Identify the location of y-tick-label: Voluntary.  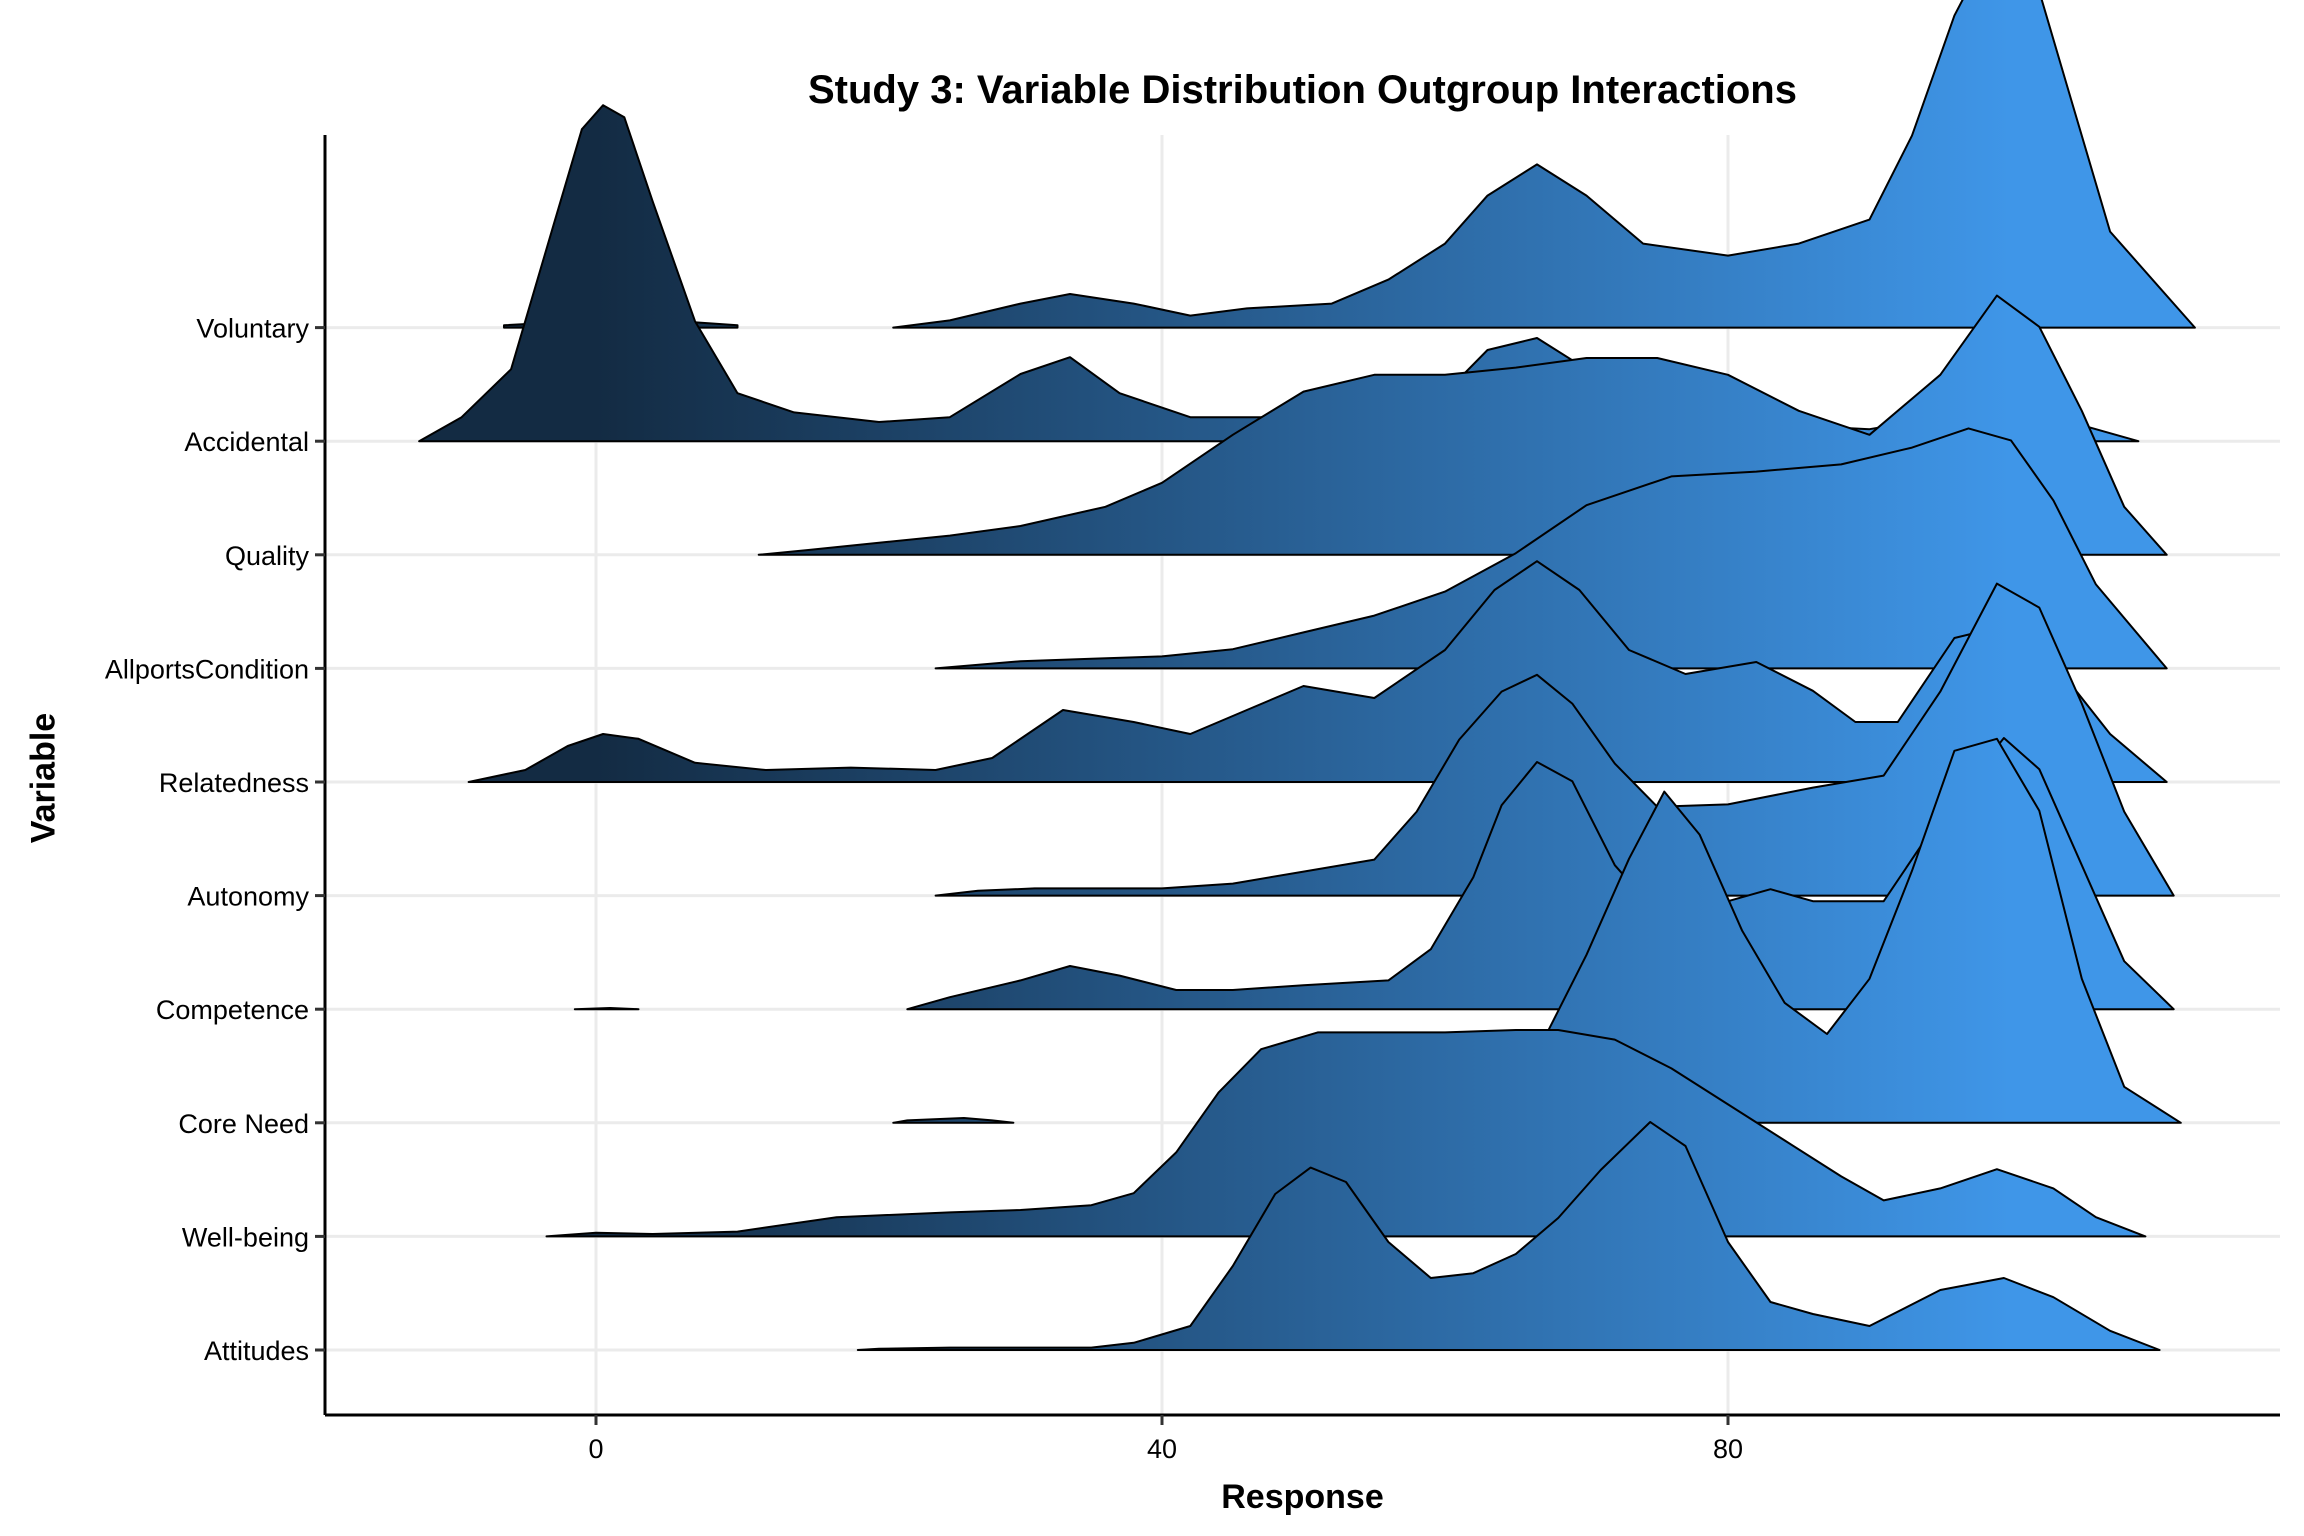
(252, 329).